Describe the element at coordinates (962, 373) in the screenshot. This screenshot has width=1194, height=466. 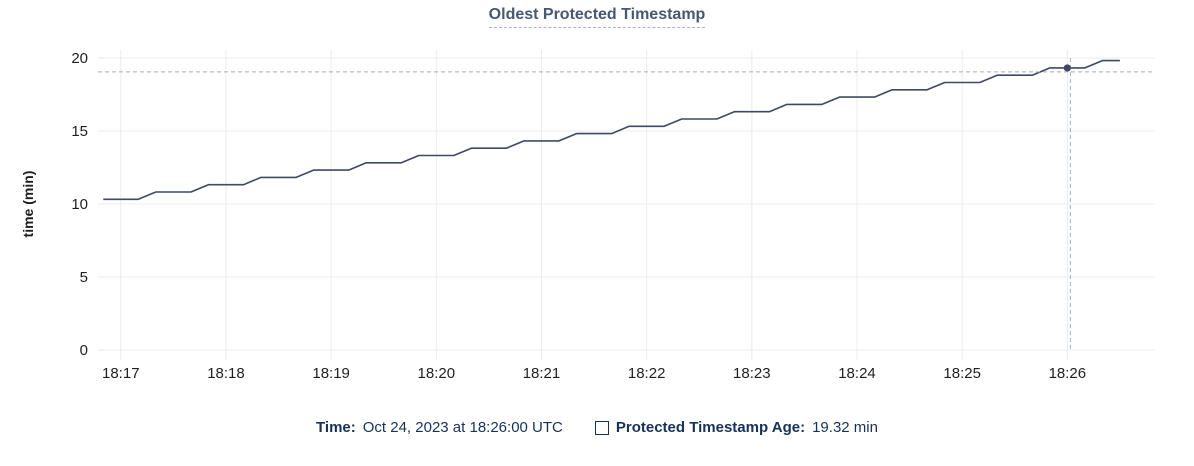
I see `x-tick-label: 18:25` at that location.